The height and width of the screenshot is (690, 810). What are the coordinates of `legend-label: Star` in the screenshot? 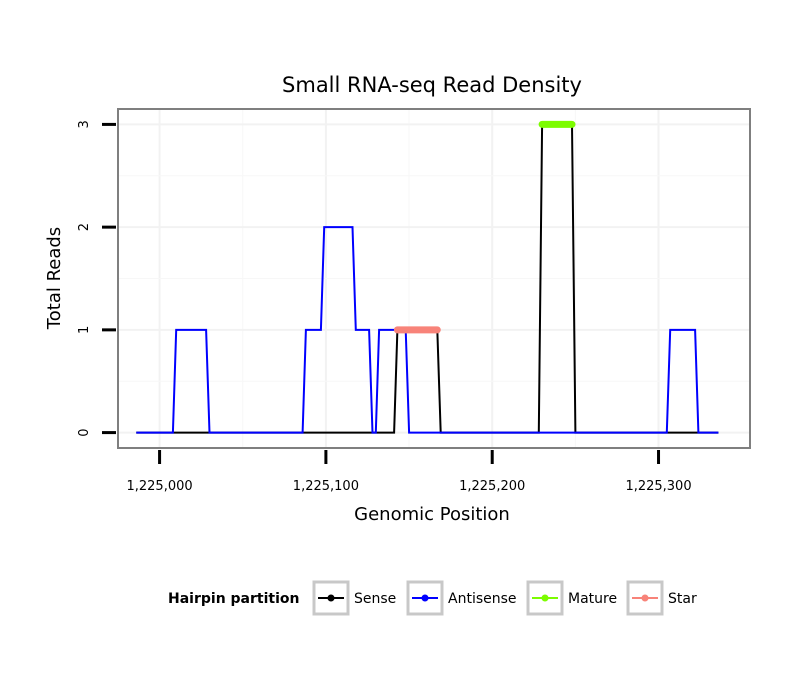 It's located at (682, 599).